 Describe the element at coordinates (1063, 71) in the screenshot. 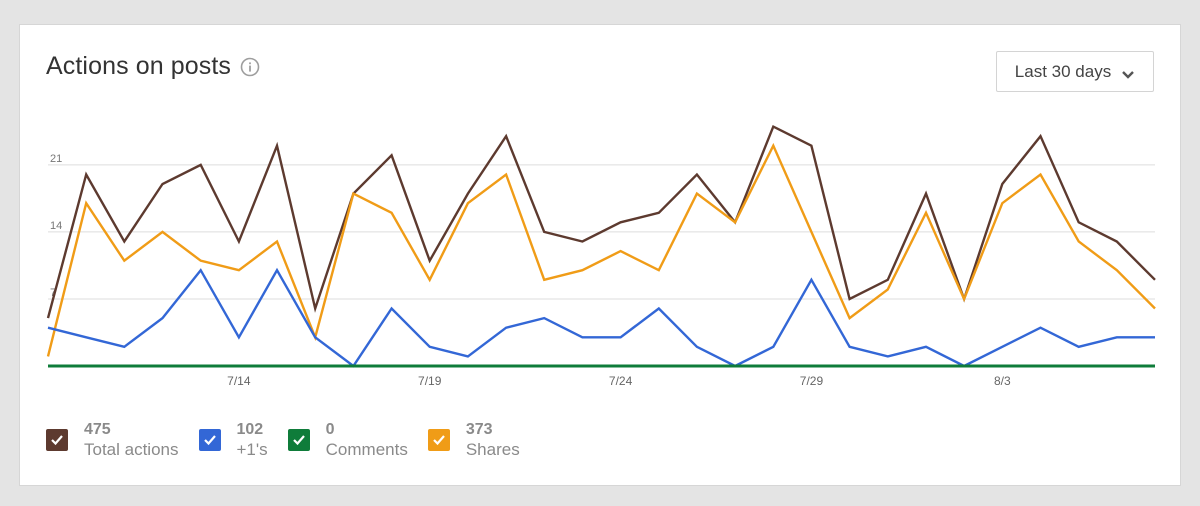

I see `date-range-label: Last 30 days` at that location.